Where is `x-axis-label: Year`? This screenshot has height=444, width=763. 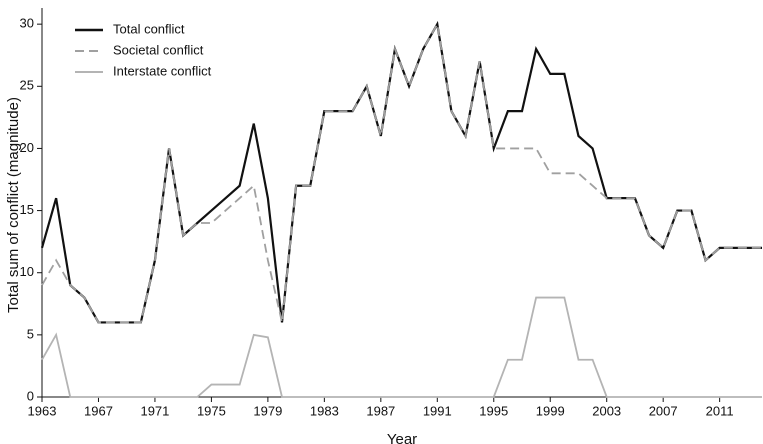 x-axis-label: Year is located at coordinates (402, 437).